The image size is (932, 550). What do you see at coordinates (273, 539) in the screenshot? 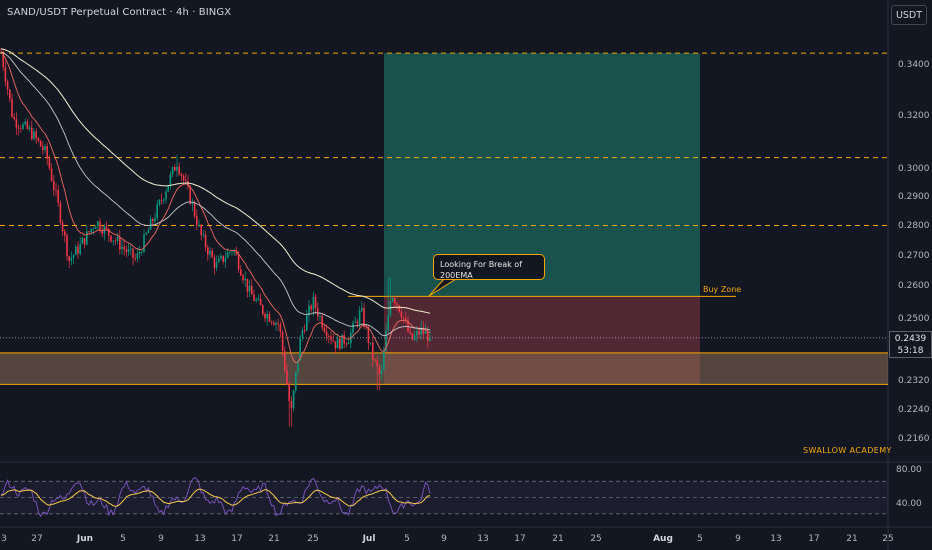
I see `time-tick-label: 21` at bounding box center [273, 539].